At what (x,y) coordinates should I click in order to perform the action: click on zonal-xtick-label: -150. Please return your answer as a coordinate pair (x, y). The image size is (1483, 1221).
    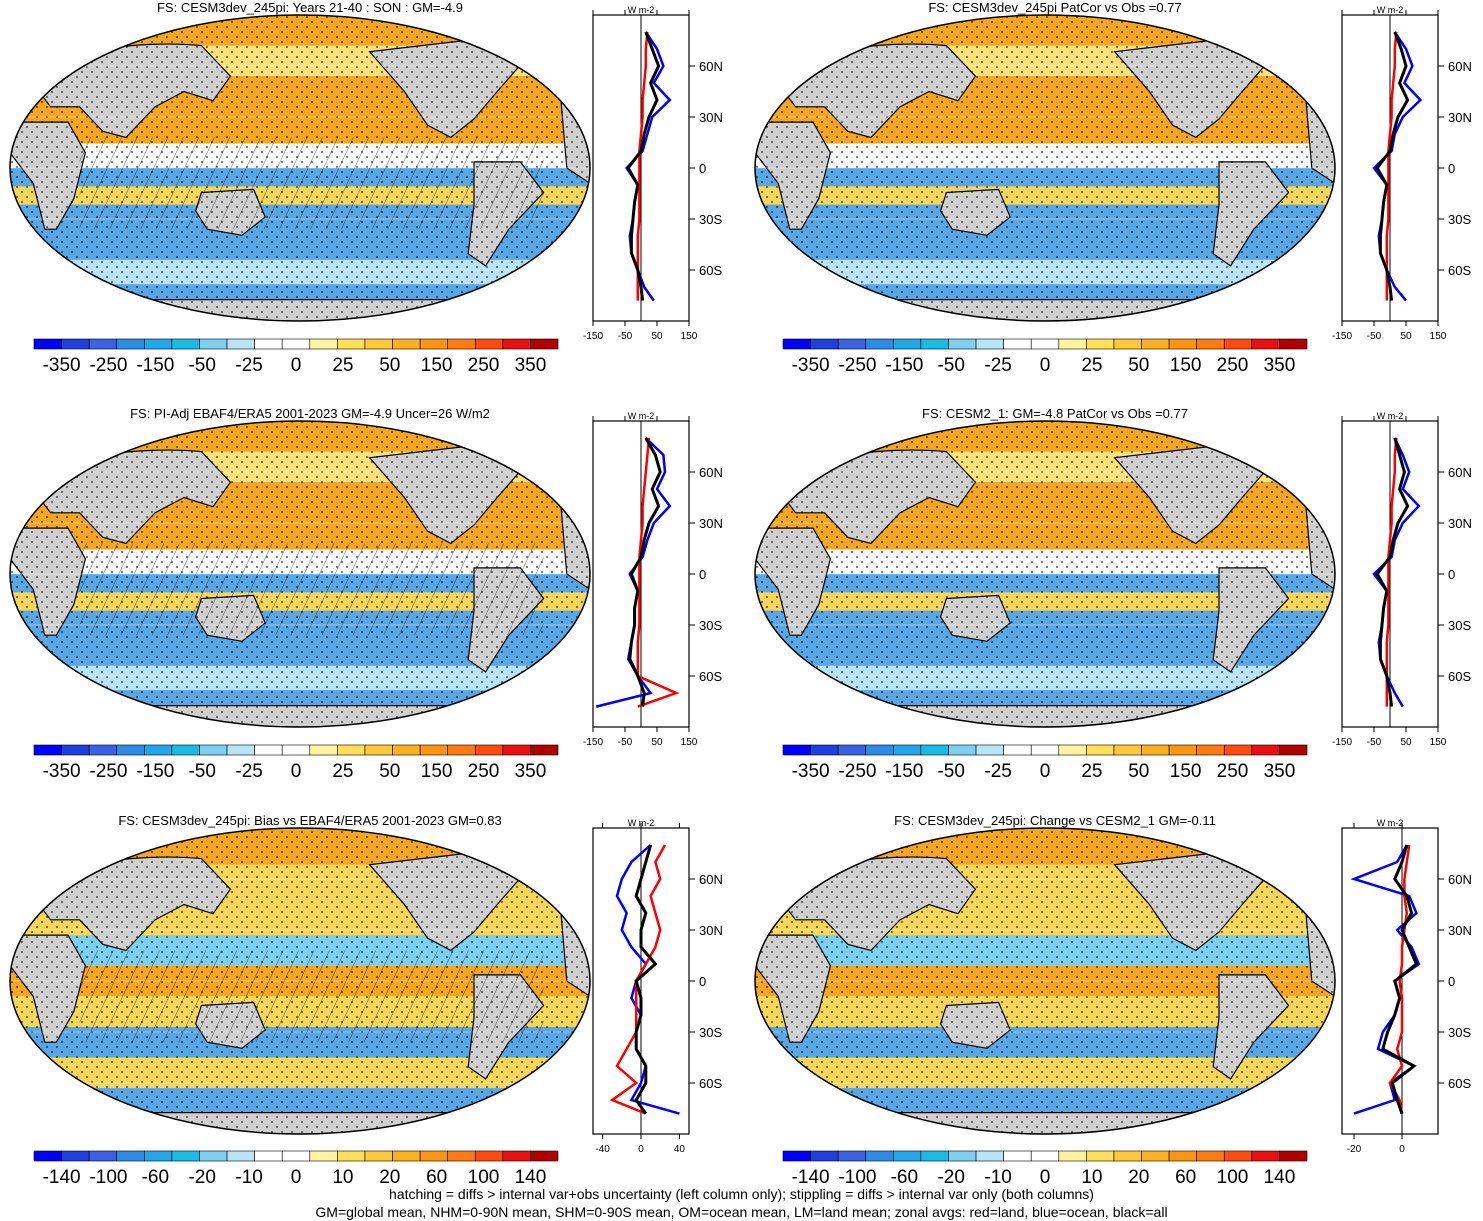
    Looking at the image, I should click on (593, 336).